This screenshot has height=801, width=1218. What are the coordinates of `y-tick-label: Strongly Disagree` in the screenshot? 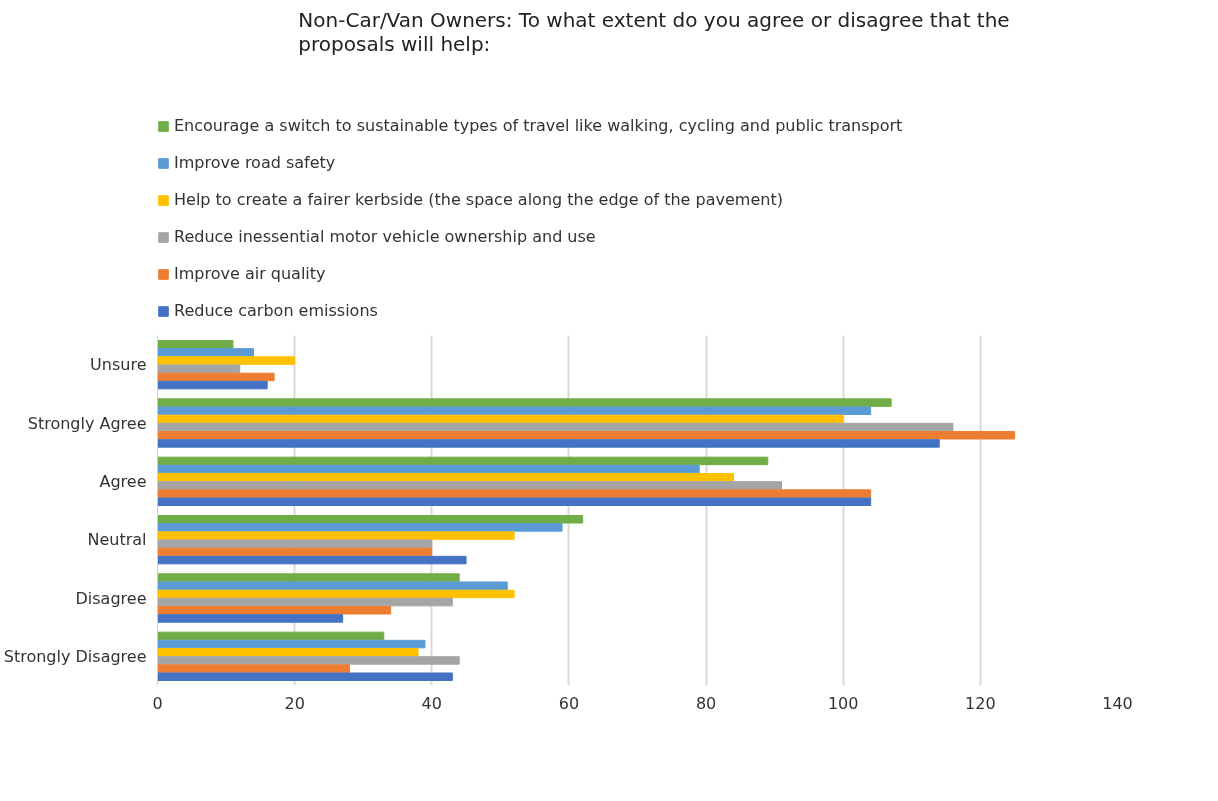 It's located at (75, 656).